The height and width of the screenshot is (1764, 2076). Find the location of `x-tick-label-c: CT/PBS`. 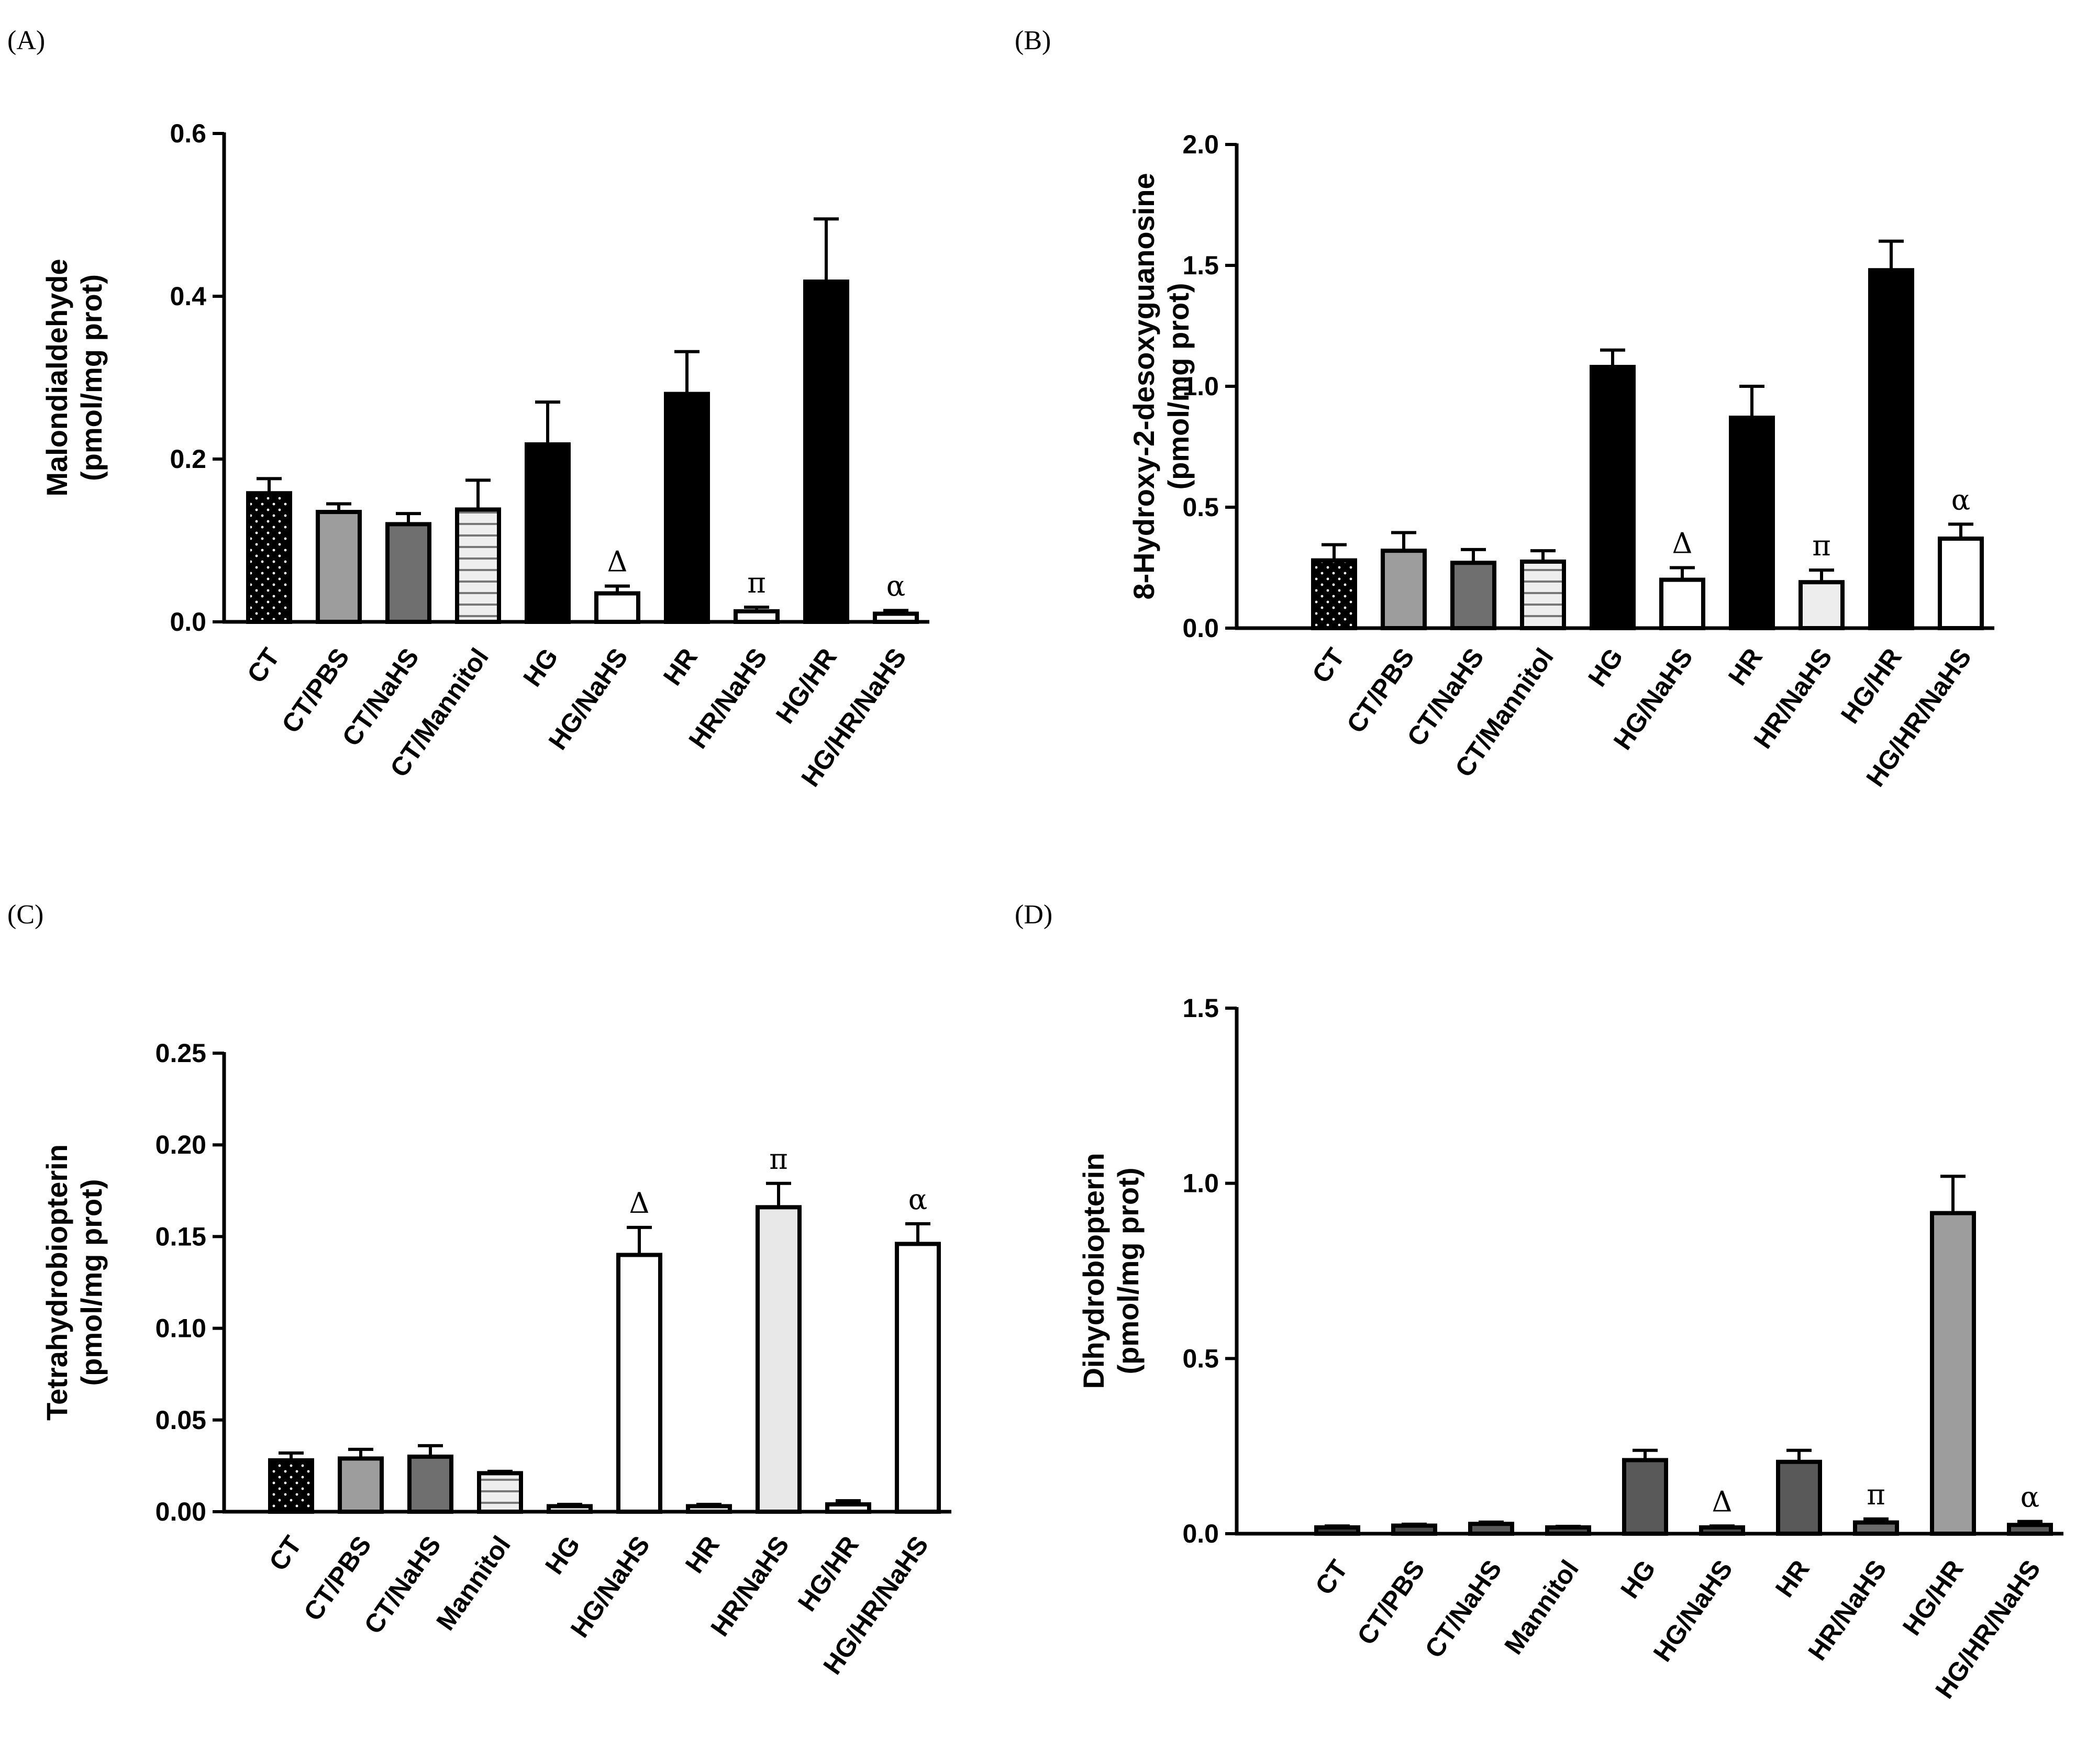

x-tick-label-c: CT/PBS is located at coordinates (337, 1578).